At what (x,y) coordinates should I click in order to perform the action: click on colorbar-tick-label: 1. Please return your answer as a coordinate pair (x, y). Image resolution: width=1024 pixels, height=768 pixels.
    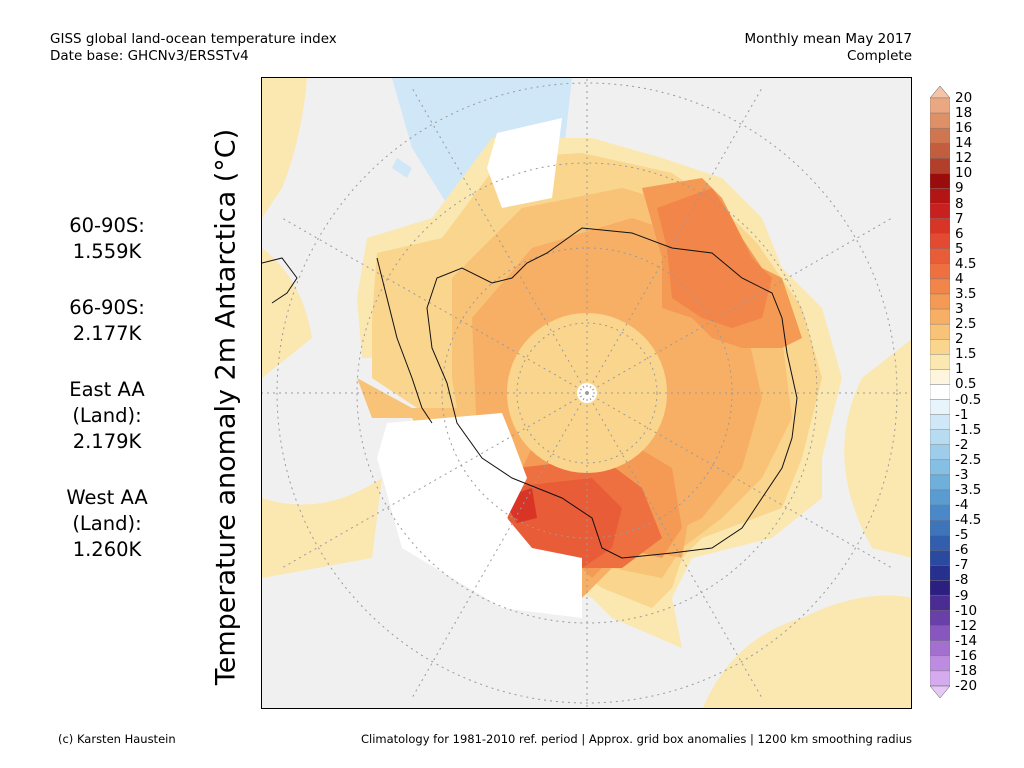
    Looking at the image, I should click on (959, 369).